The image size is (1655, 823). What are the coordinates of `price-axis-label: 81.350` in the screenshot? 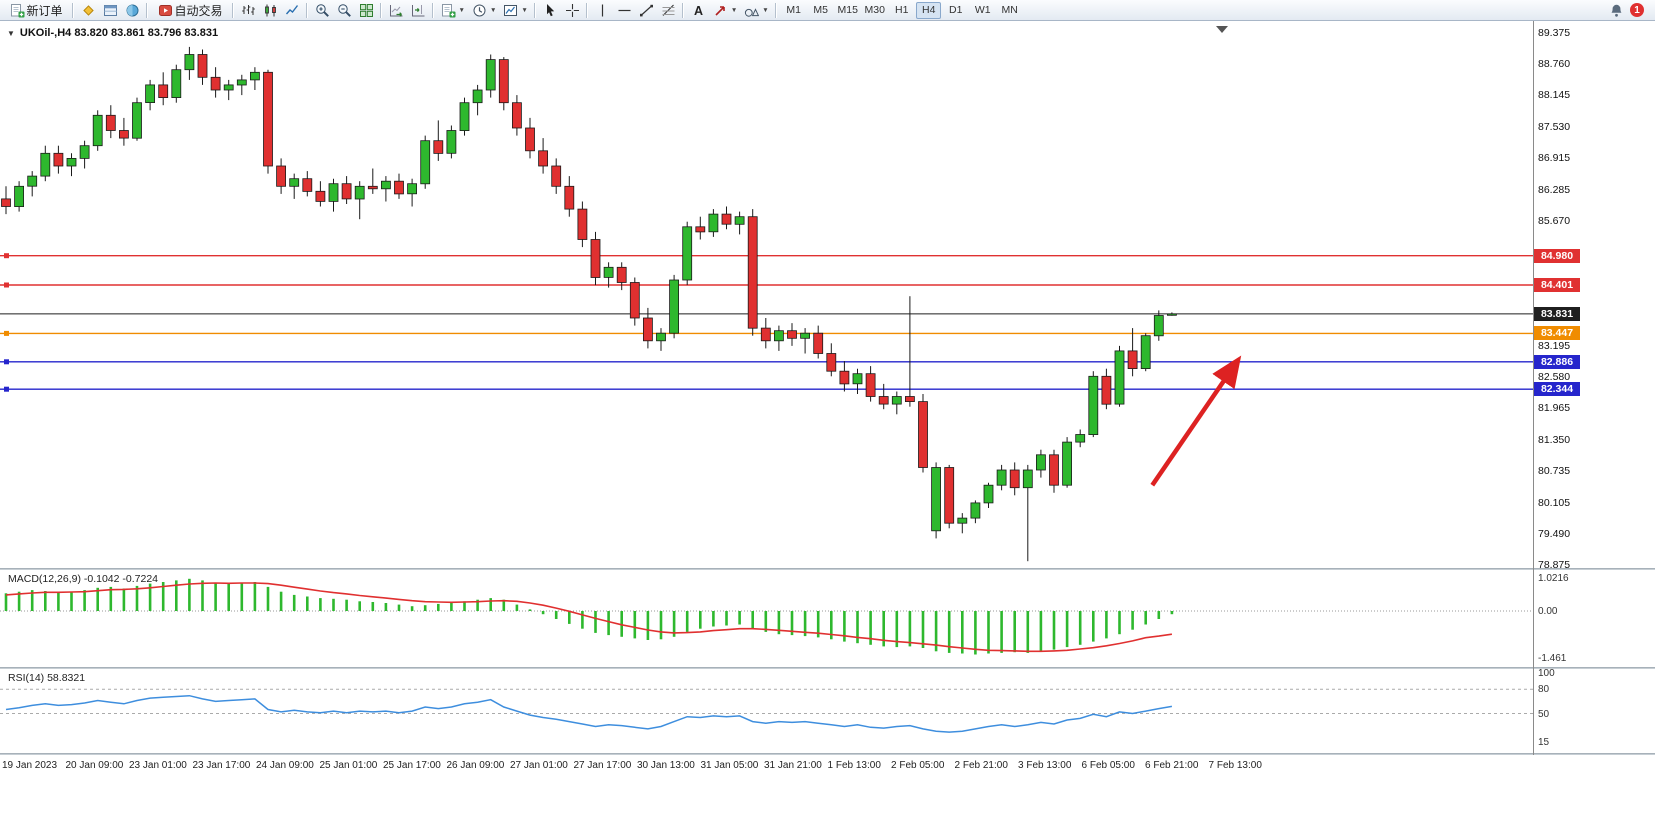 It's located at (1554, 439).